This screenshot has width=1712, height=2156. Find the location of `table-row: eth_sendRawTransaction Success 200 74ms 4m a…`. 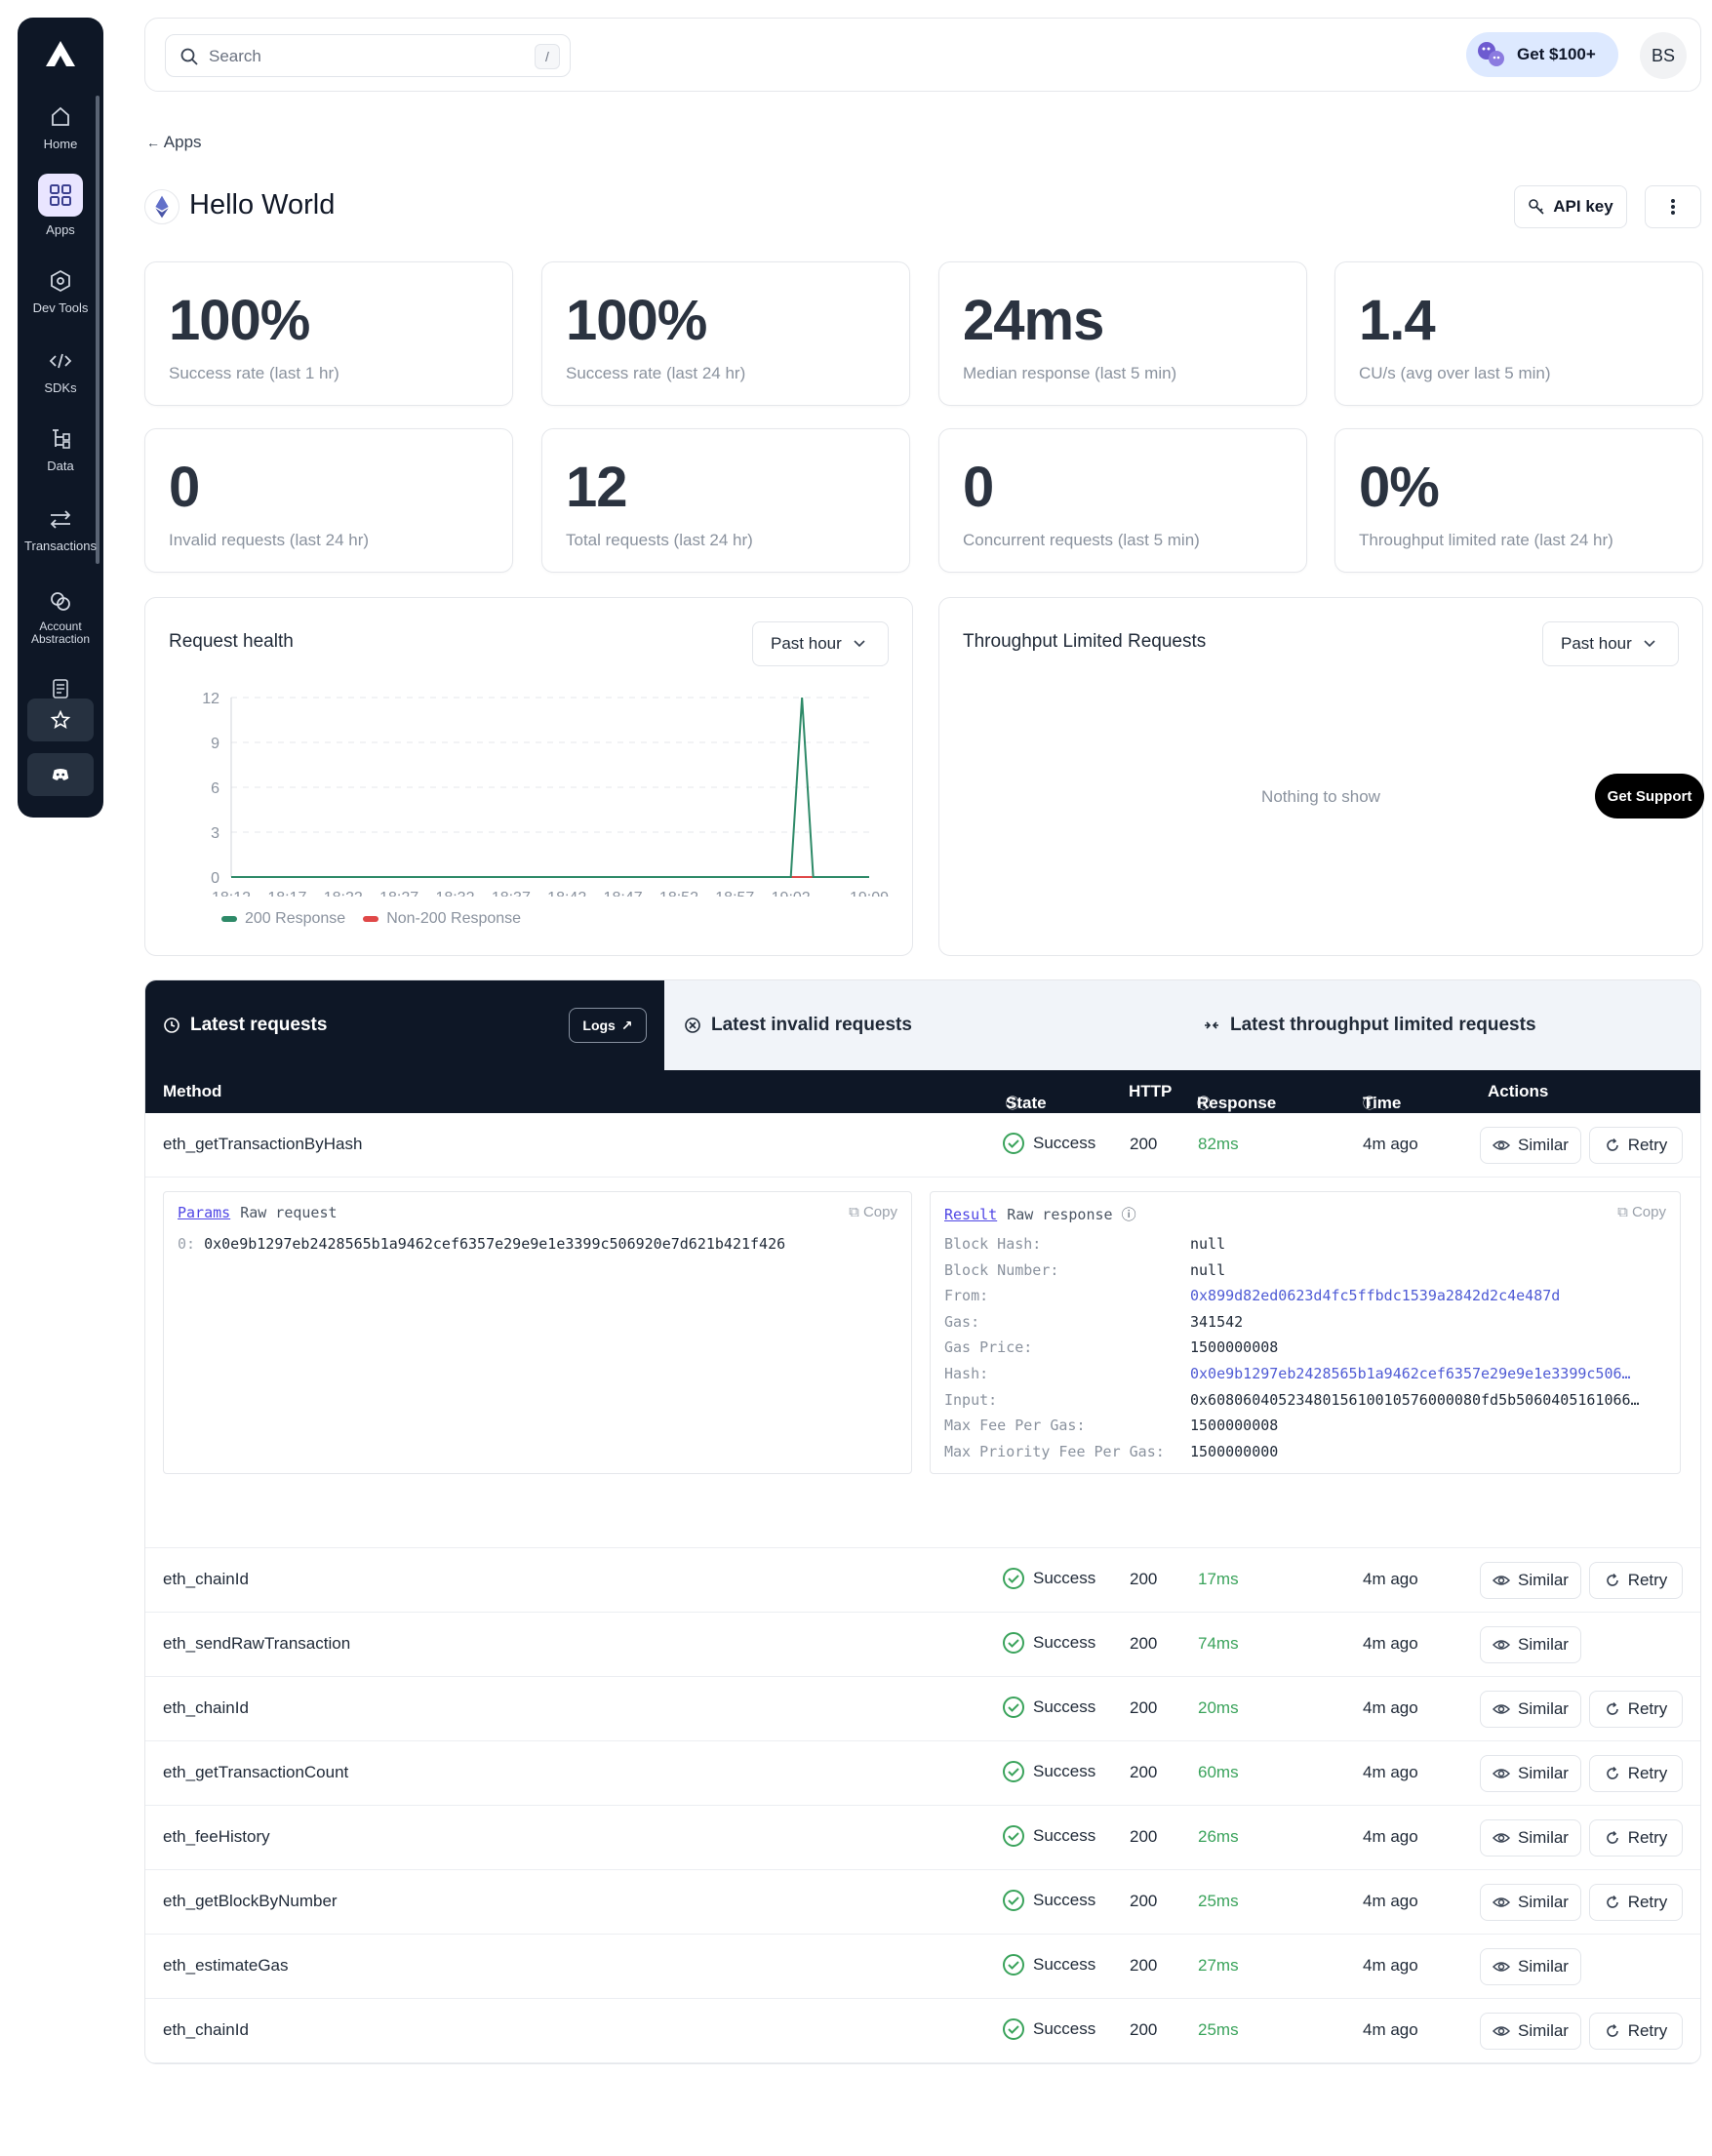

table-row: eth_sendRawTransaction Success 200 74ms 4m a… is located at coordinates (923, 1645).